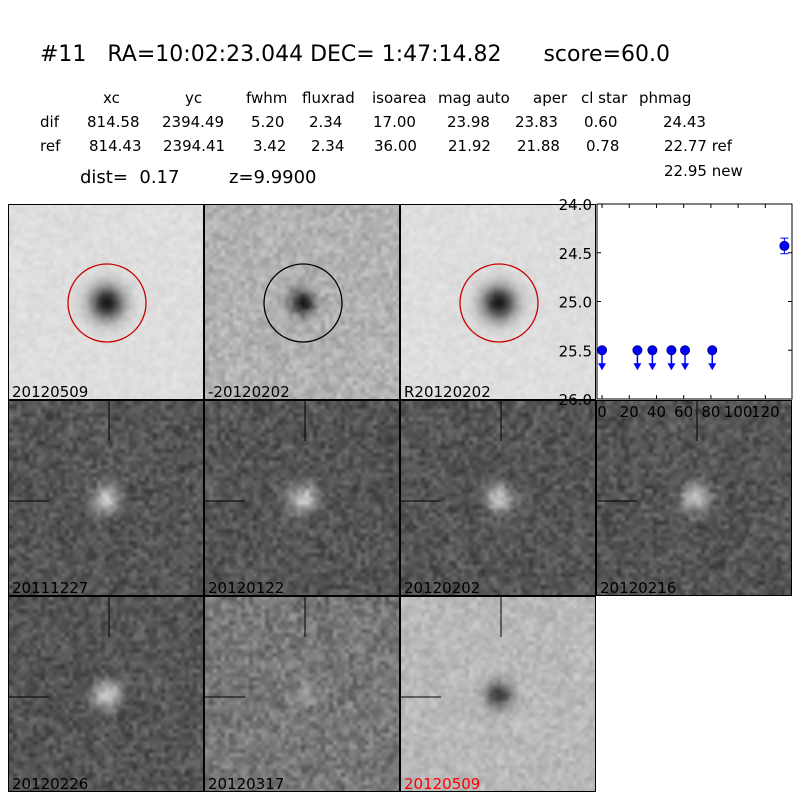 This screenshot has height=800, width=800. I want to click on column-header: fwhm, so click(267, 98).